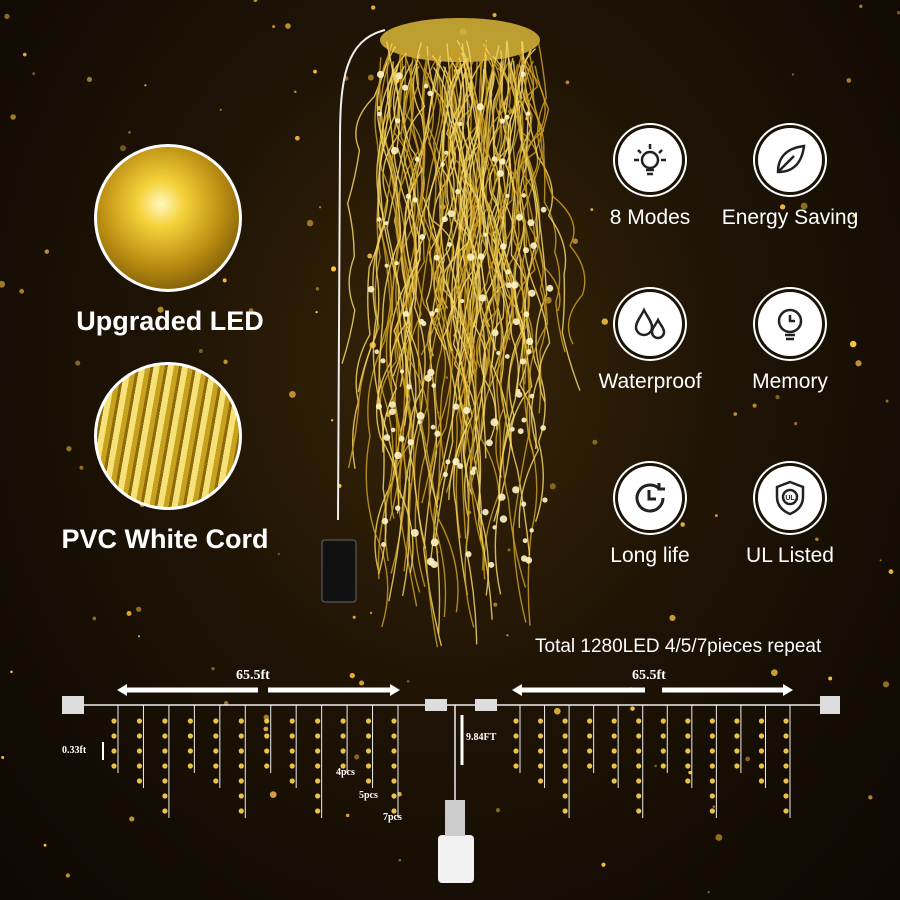  I want to click on feature-label: UL Listed, so click(790, 555).